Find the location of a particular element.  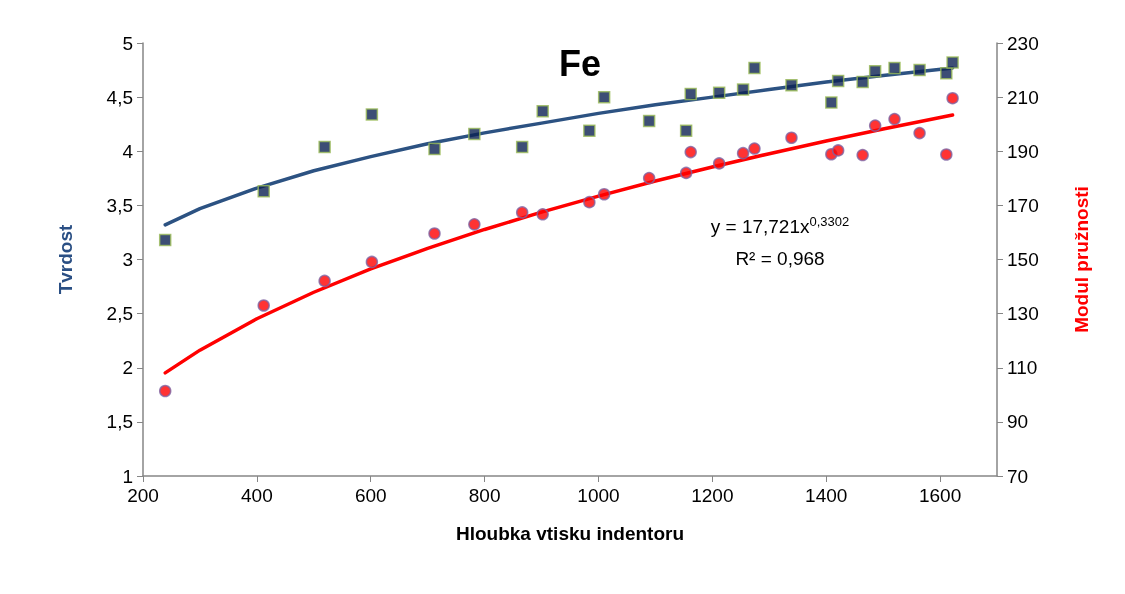

x-tick-label: 1000 is located at coordinates (598, 495).